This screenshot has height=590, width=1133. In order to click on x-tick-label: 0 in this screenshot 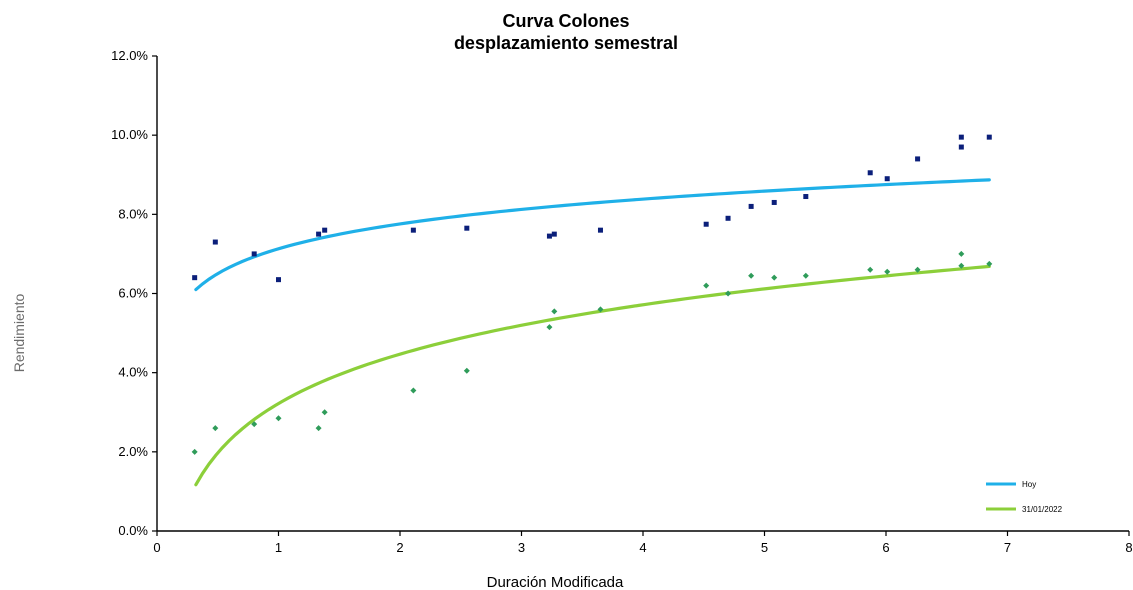, I will do `click(156, 547)`.